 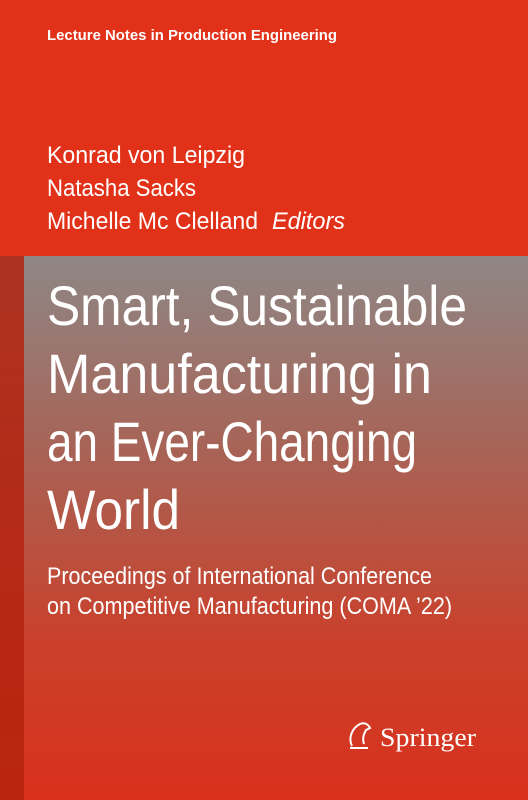 What do you see at coordinates (152, 221) in the screenshot?
I see `editor-name: Michelle Mc Clelland` at bounding box center [152, 221].